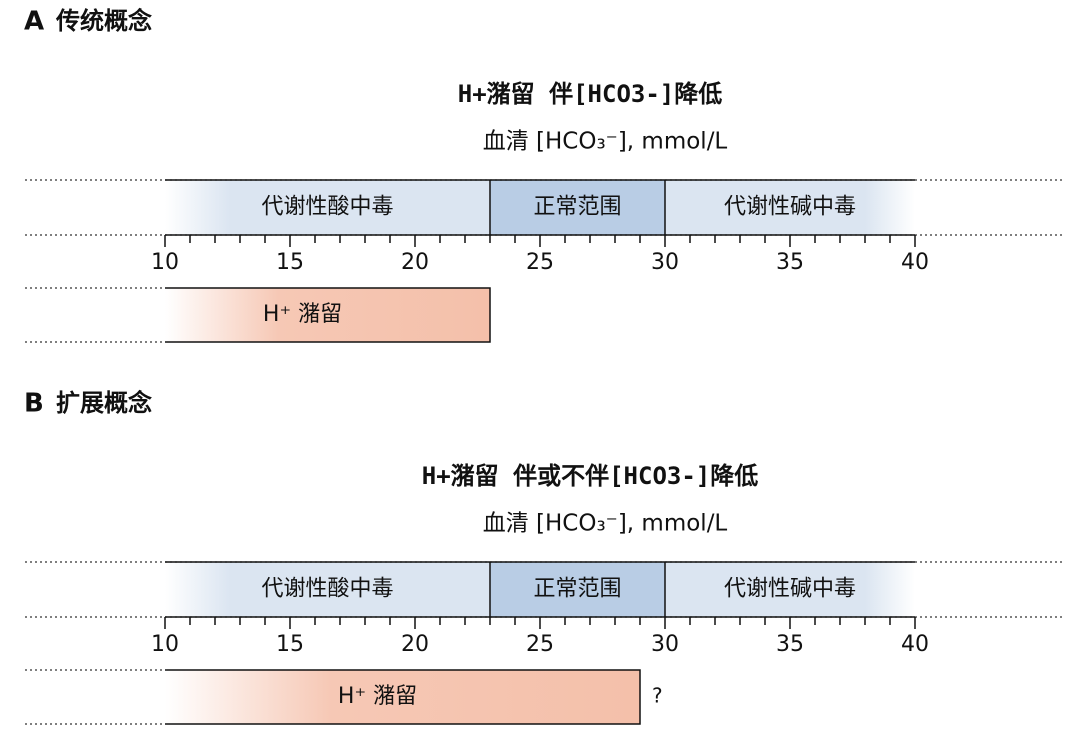  Describe the element at coordinates (34, 22) in the screenshot. I see `panel-label: A` at that location.